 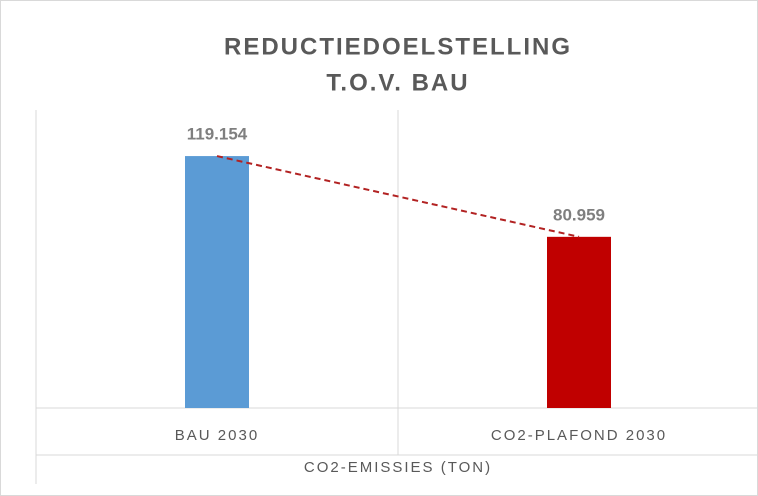 What do you see at coordinates (397, 82) in the screenshot?
I see `chart-subtitle: T.O.V. BAU` at bounding box center [397, 82].